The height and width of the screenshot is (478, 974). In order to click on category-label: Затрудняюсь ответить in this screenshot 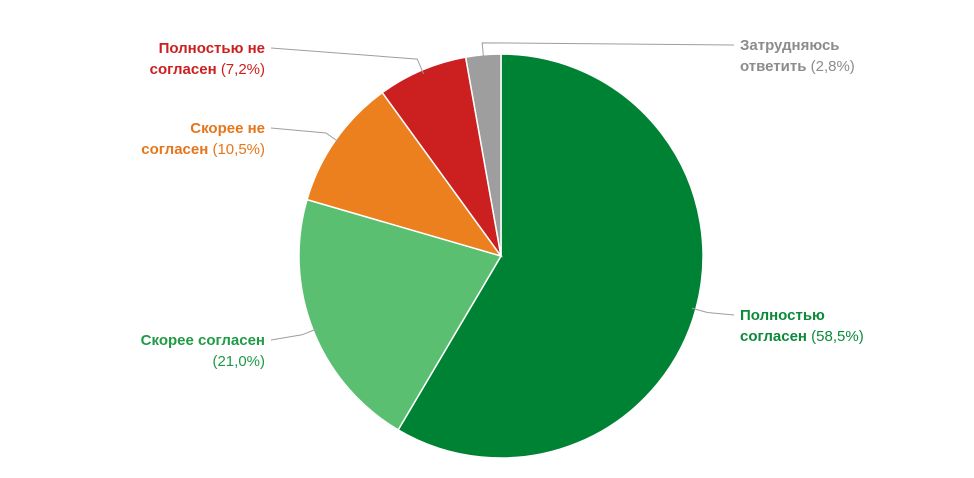, I will do `click(790, 56)`.